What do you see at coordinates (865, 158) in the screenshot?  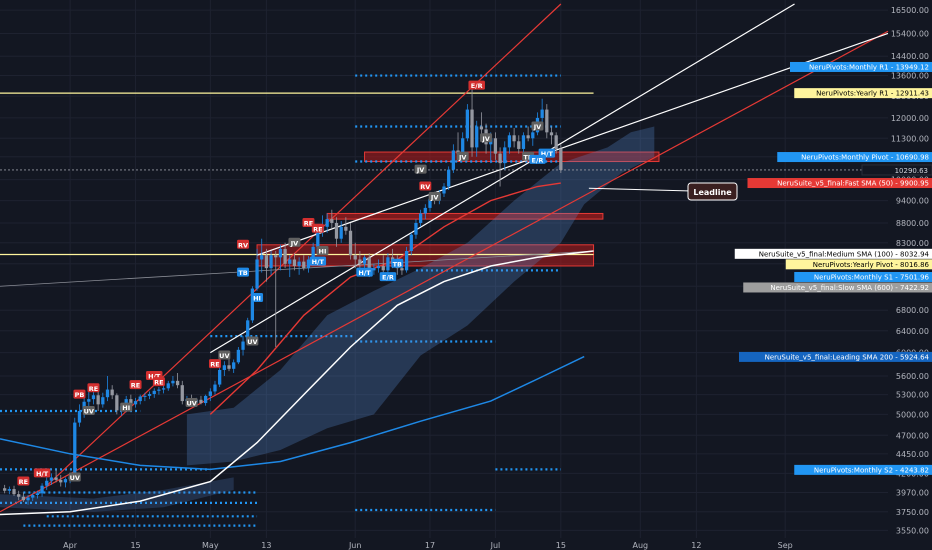 I see `level-badge-text: NeruPivots:Monthly Pivot - 10690.98` at bounding box center [865, 158].